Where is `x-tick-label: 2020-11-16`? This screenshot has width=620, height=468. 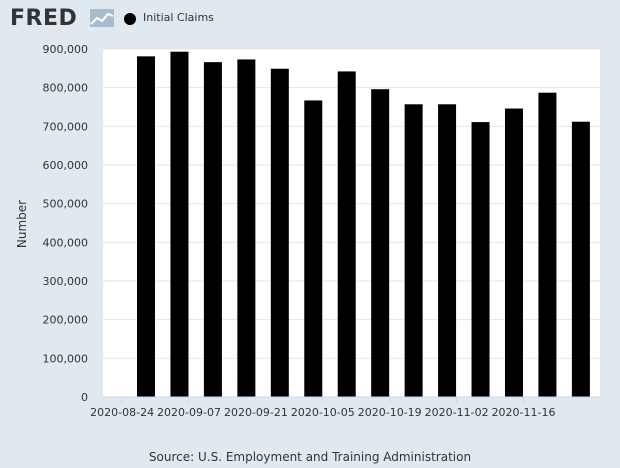
x-tick-label: 2020-11-16 is located at coordinates (524, 412).